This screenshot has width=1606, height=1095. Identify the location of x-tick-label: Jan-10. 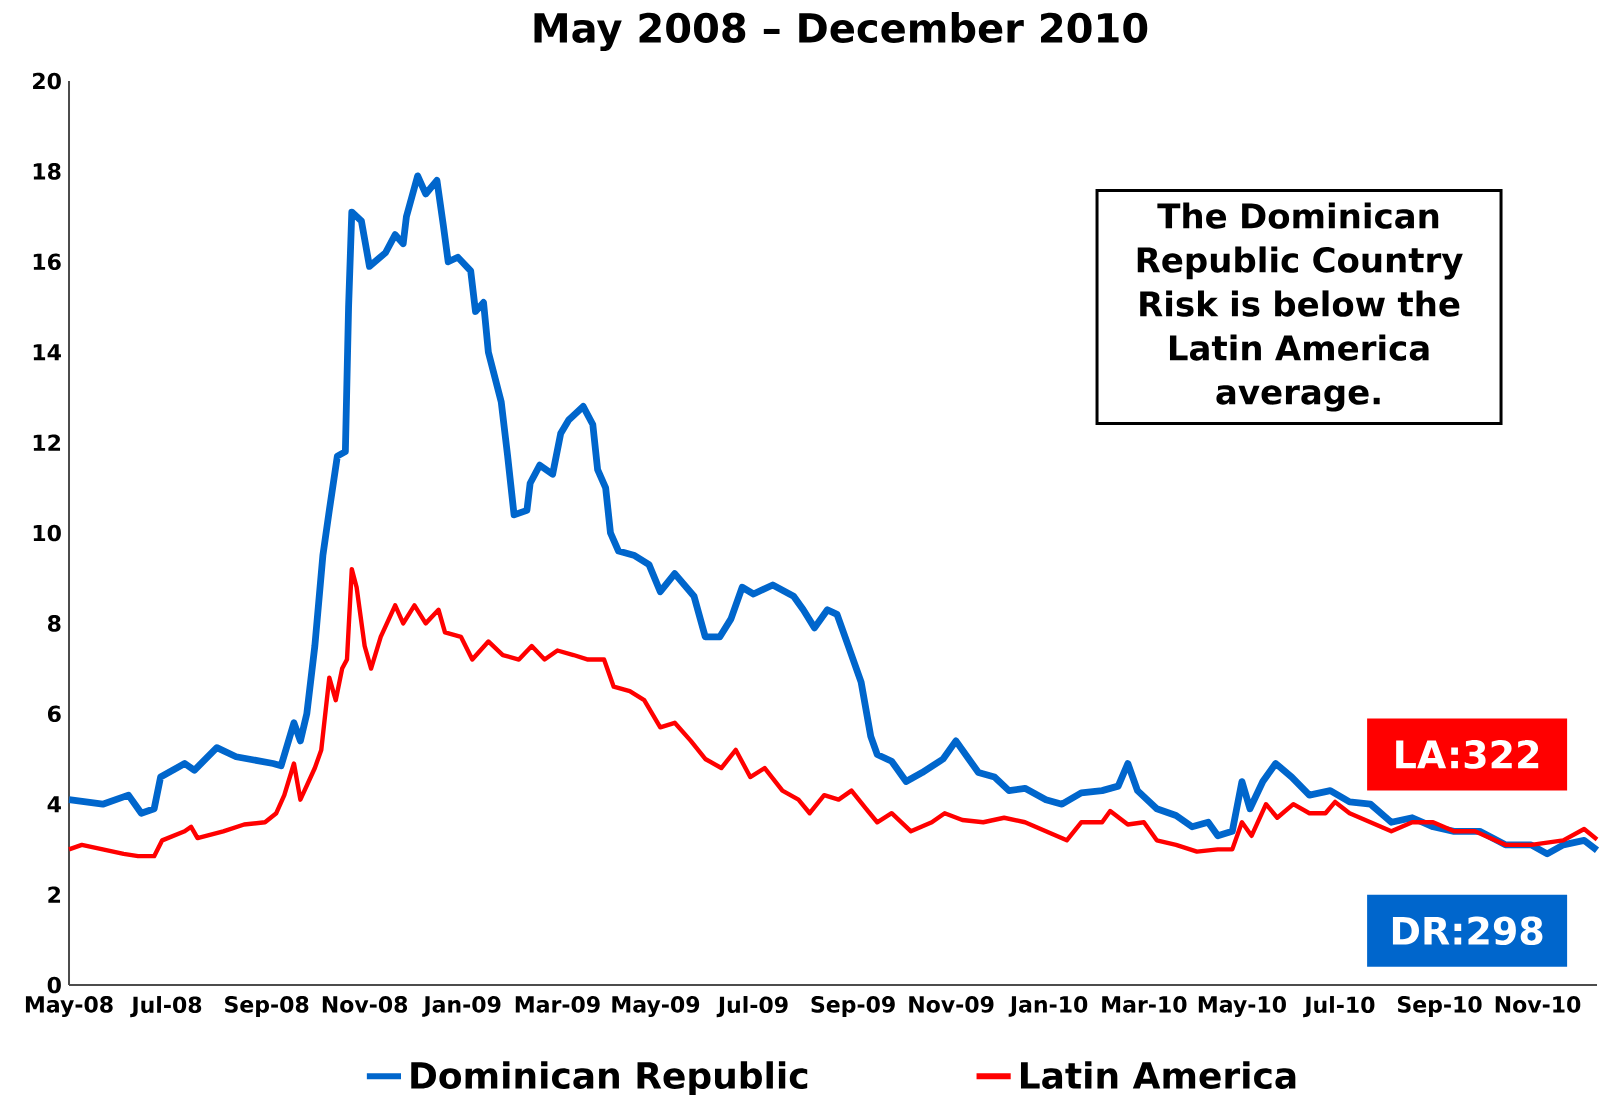
(1048, 1006).